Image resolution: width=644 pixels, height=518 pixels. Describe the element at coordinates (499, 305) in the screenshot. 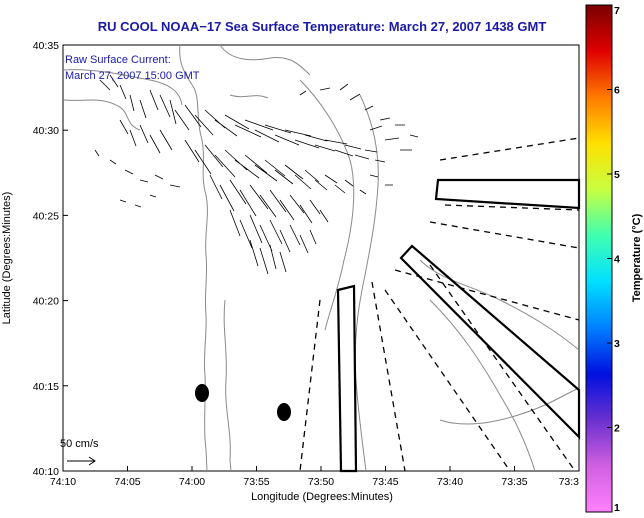

I see `depth-contour-40m` at that location.